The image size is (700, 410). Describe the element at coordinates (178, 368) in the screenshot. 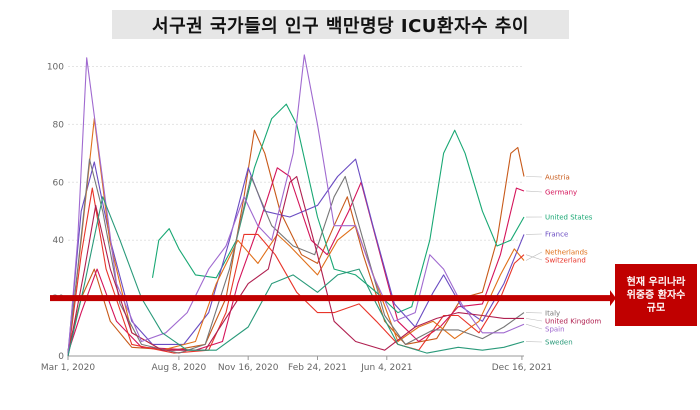

I see `x-tick-label: Aug 8, 2020` at that location.